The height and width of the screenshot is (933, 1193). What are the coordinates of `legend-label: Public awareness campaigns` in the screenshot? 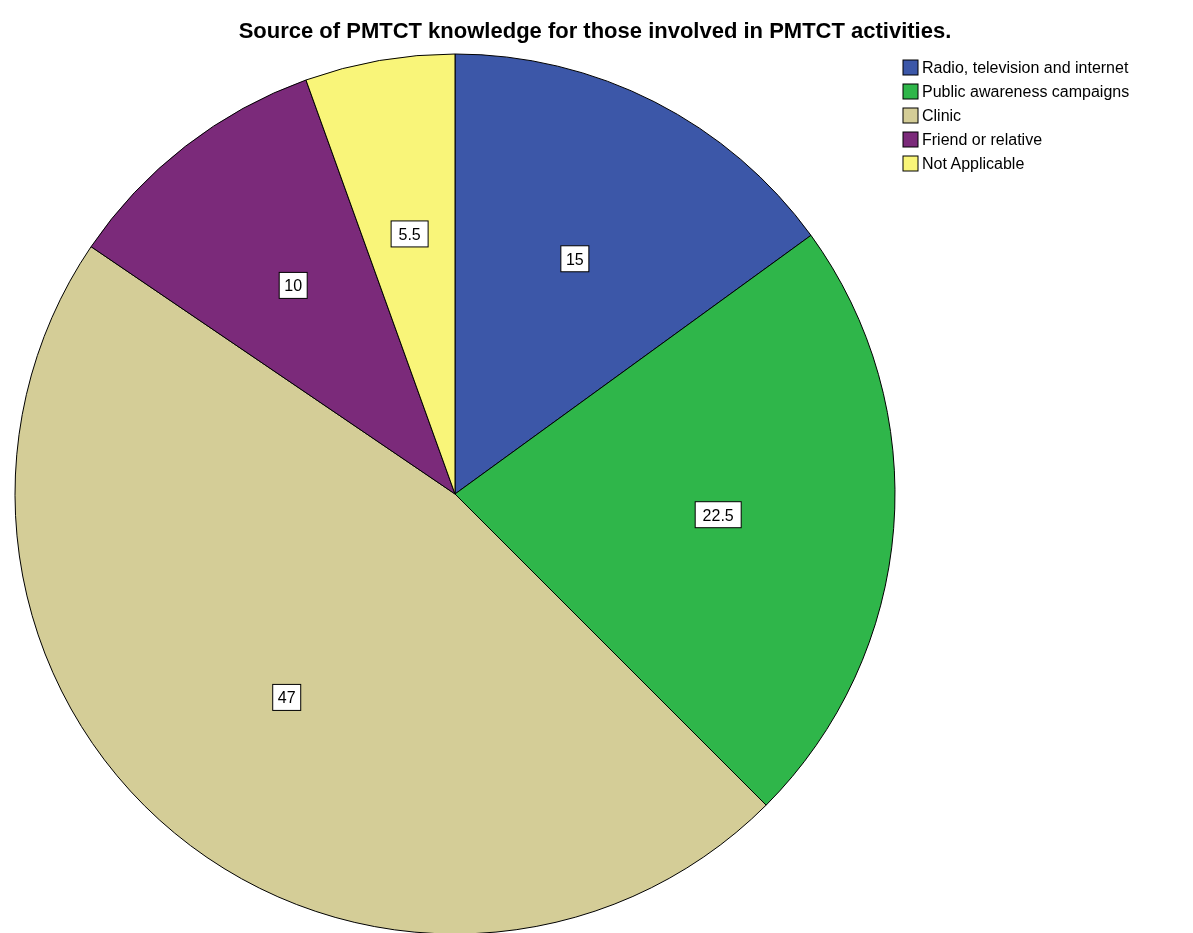 It's located at (1026, 91).